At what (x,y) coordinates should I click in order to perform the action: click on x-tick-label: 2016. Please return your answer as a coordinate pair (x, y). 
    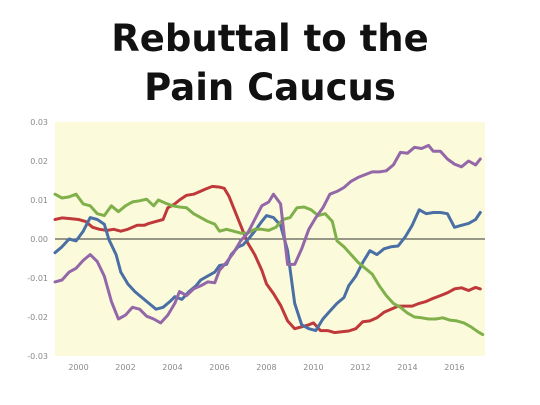
    Looking at the image, I should click on (454, 367).